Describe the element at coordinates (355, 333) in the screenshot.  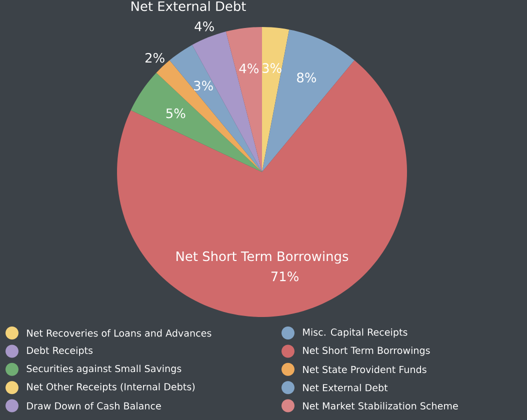
I see `legend-label: Misc. Capital Receipts` at that location.